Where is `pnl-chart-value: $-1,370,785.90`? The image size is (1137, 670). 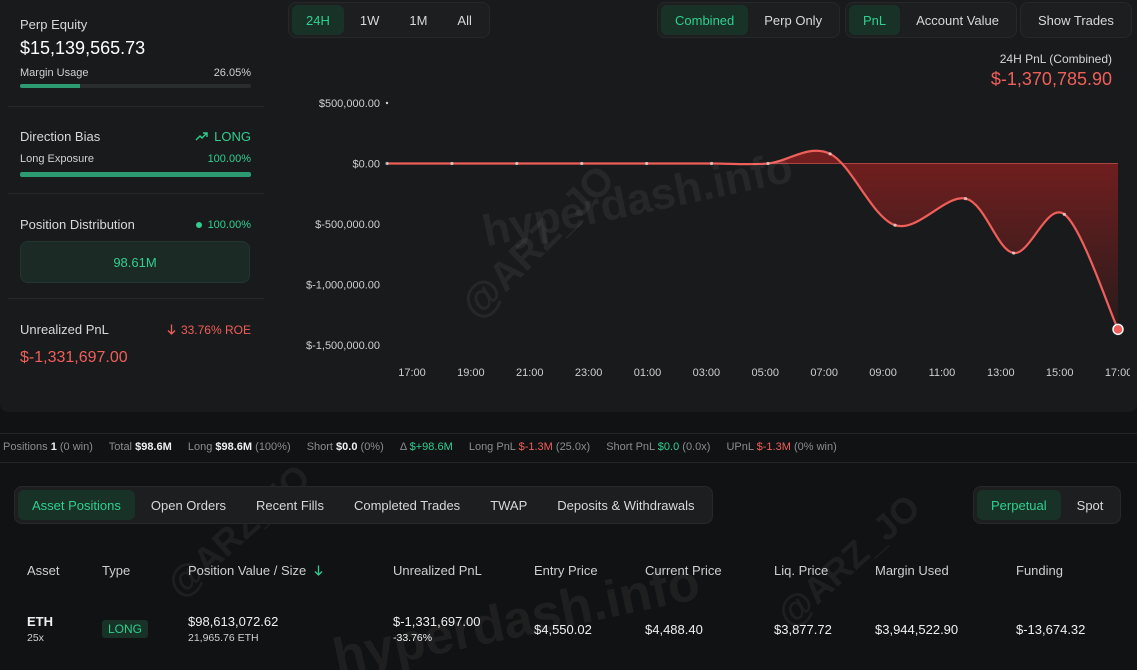
pnl-chart-value: $-1,370,785.90 is located at coordinates (1051, 79).